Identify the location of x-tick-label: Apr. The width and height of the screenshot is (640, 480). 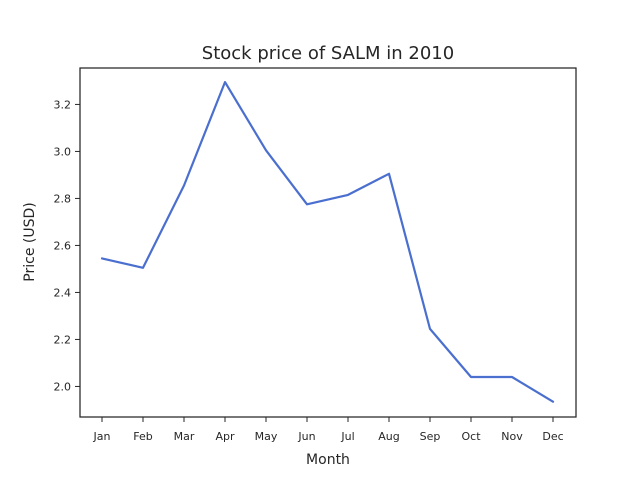
(225, 436).